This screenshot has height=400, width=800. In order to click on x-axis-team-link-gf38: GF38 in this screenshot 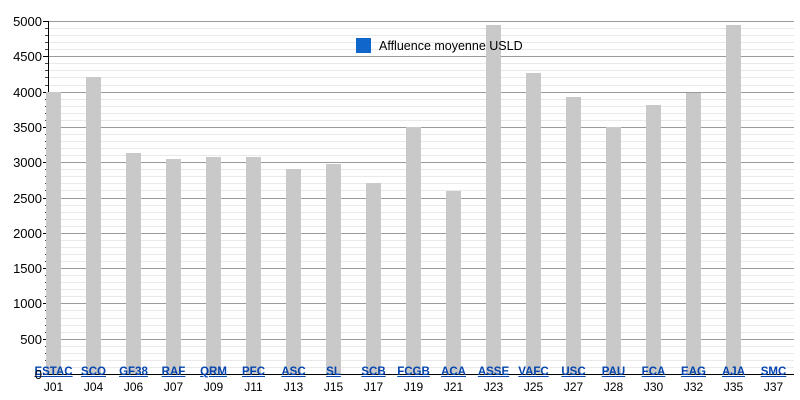, I will do `click(133, 372)`.